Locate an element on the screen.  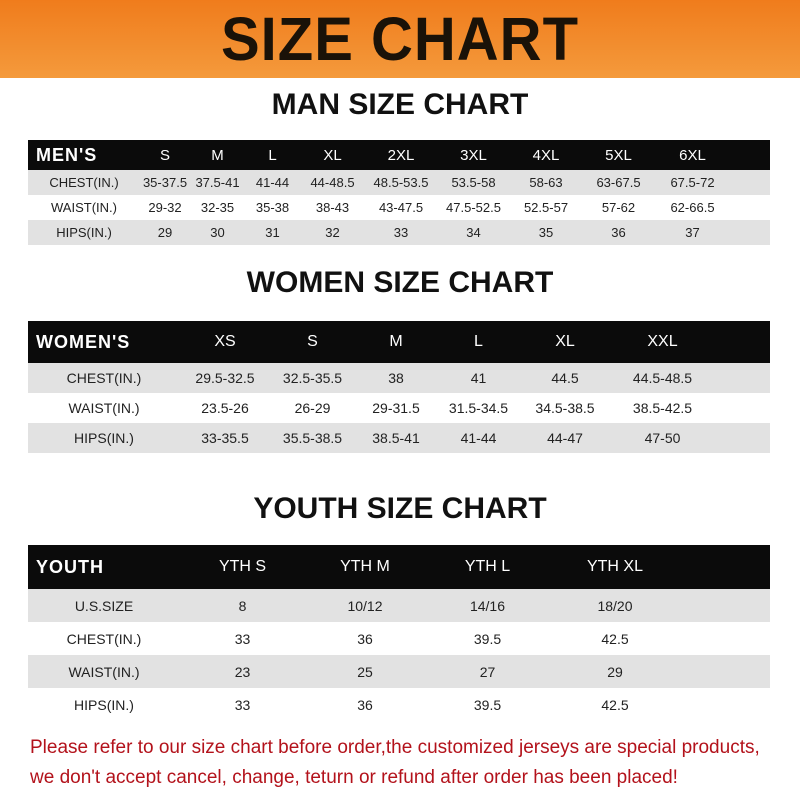
size-header: XXL is located at coordinates (662, 341).